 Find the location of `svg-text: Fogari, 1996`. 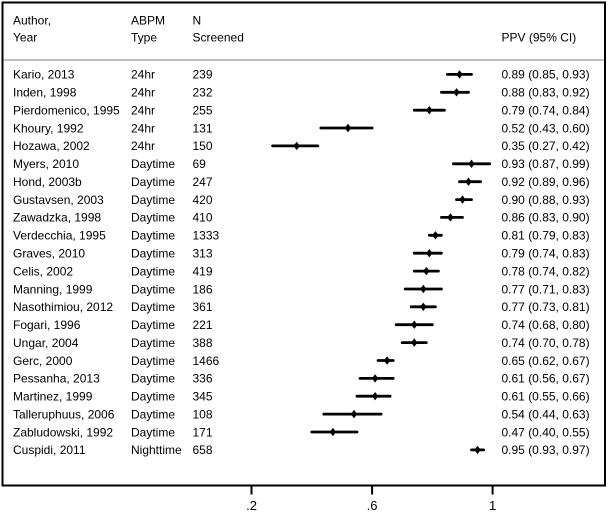

svg-text: Fogari, 1996 is located at coordinates (47, 325).